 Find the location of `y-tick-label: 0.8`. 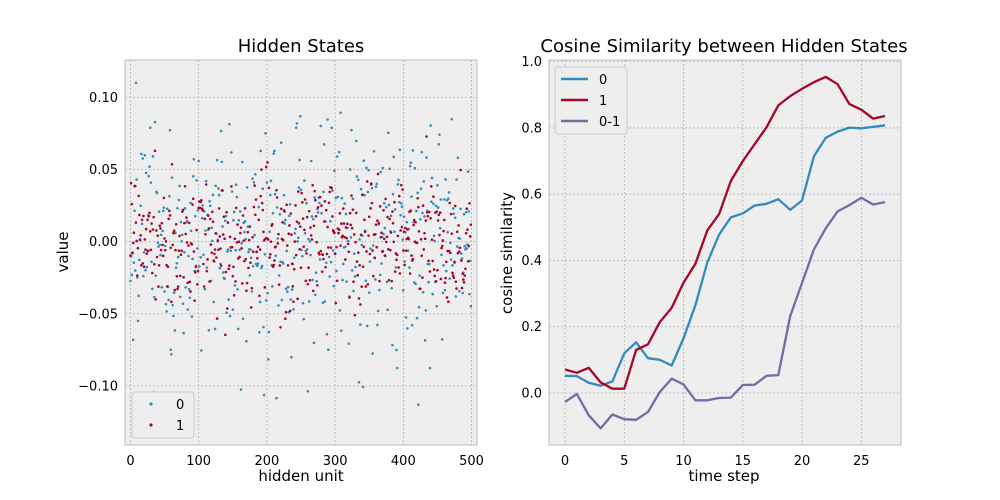

y-tick-label: 0.8 is located at coordinates (531, 128).